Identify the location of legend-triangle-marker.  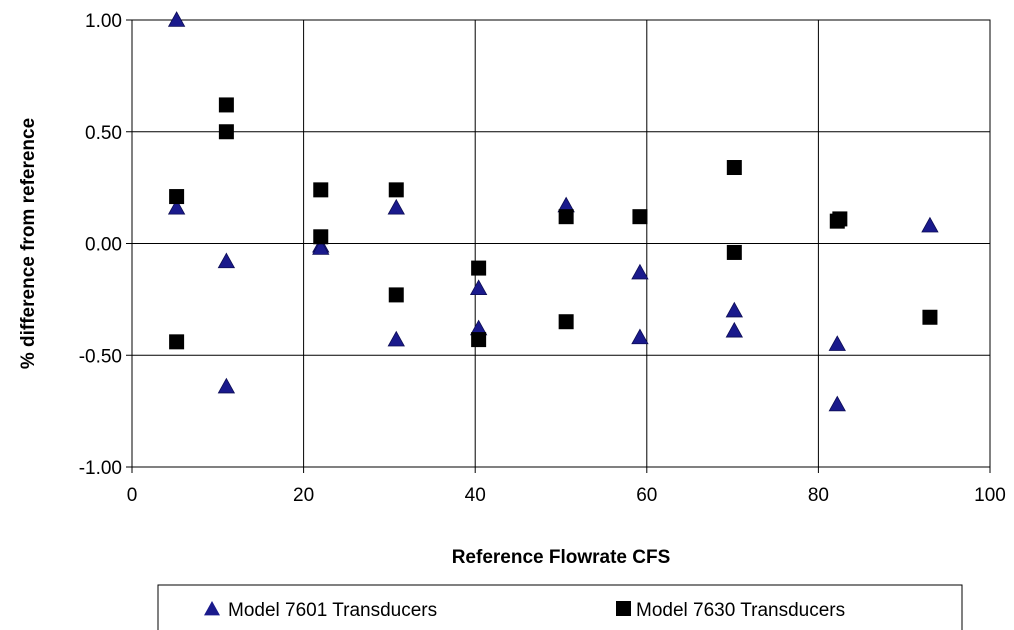
(212, 608).